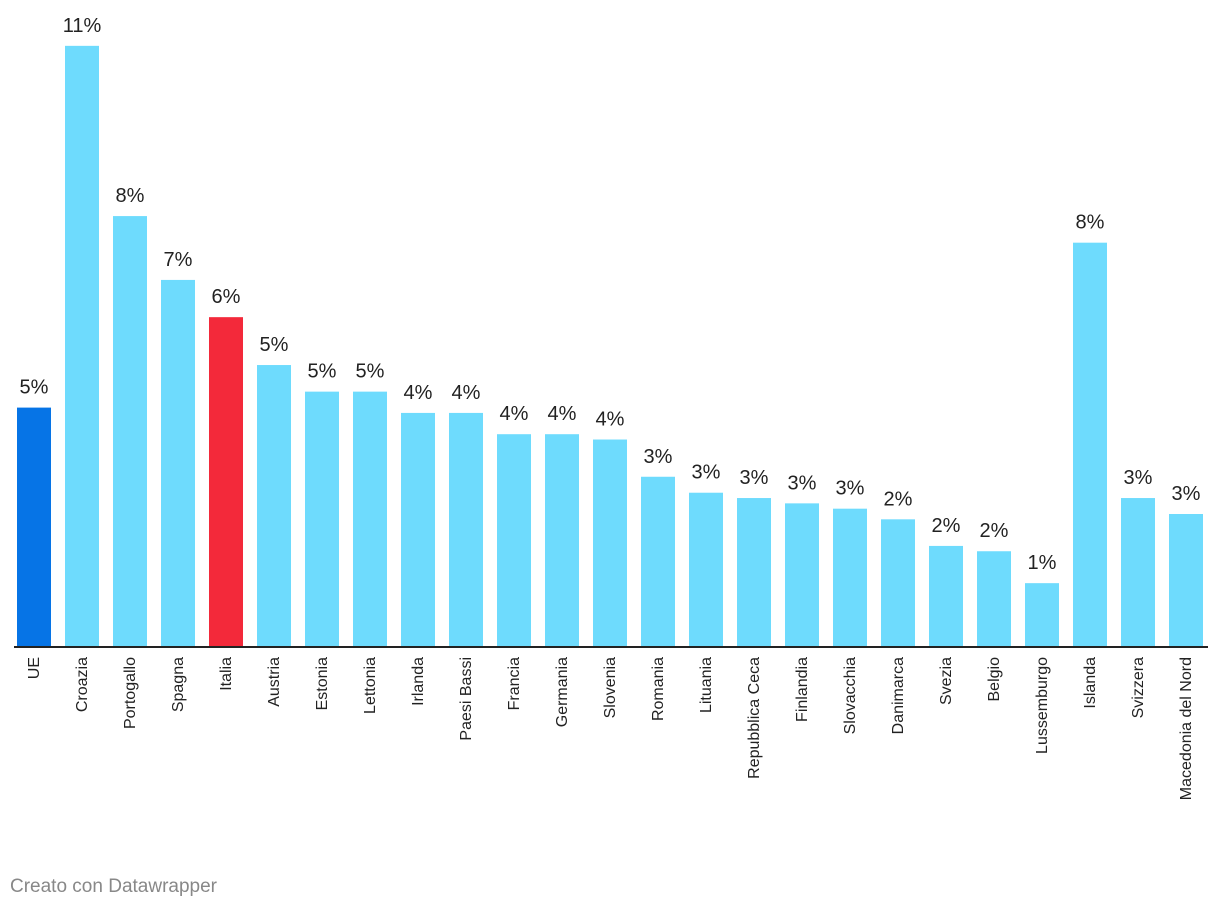 The width and height of the screenshot is (1220, 912). What do you see at coordinates (322, 372) in the screenshot?
I see `value-label-estonia: 5%` at bounding box center [322, 372].